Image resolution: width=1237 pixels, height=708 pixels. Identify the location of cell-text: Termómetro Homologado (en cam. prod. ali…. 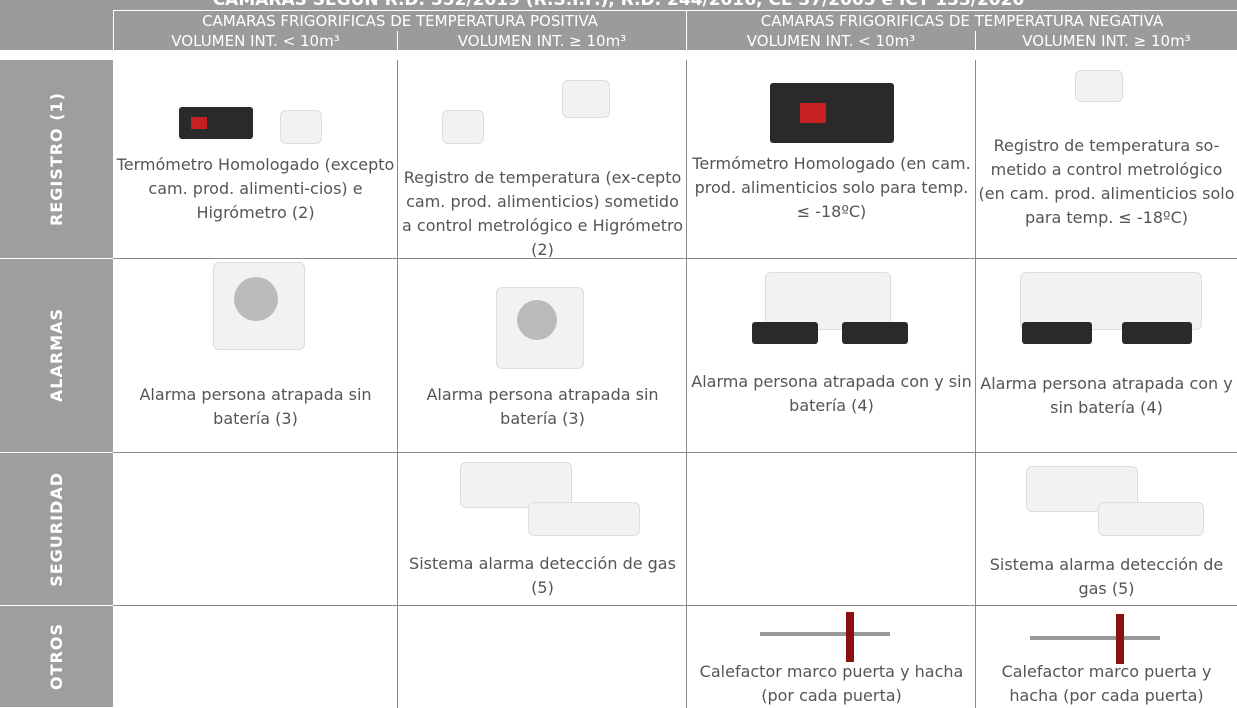
(831, 187).